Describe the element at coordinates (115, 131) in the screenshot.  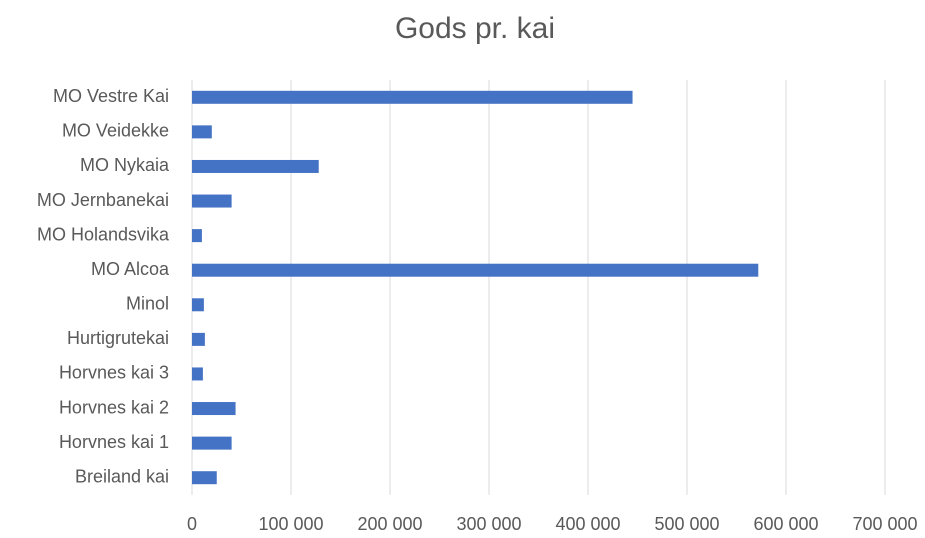
I see `y-tick-label: MO Veidekke` at that location.